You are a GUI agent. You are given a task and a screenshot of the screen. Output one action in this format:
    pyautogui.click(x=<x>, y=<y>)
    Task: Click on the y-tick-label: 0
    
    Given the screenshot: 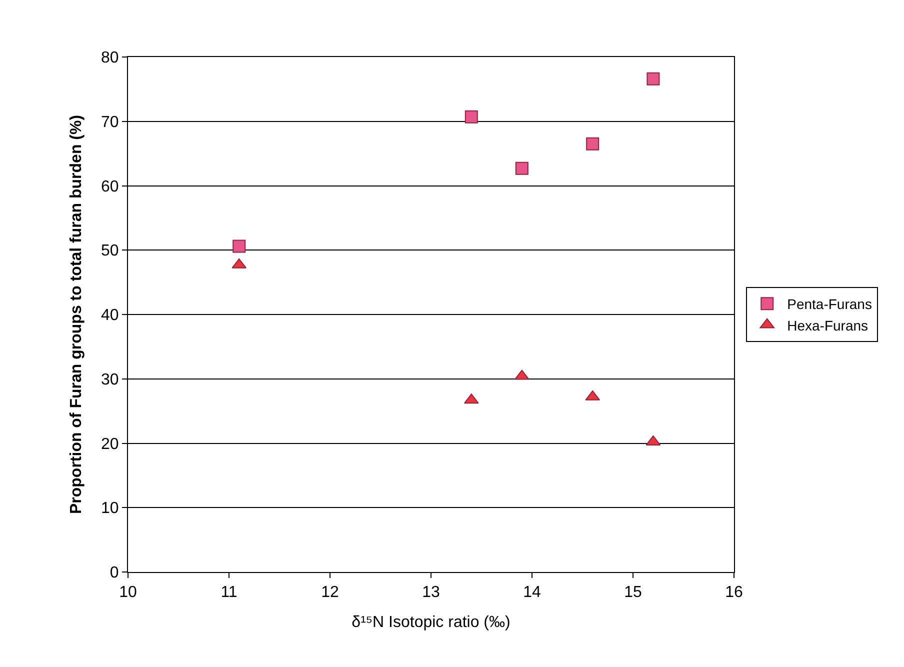 What is the action you would take?
    pyautogui.click(x=114, y=573)
    